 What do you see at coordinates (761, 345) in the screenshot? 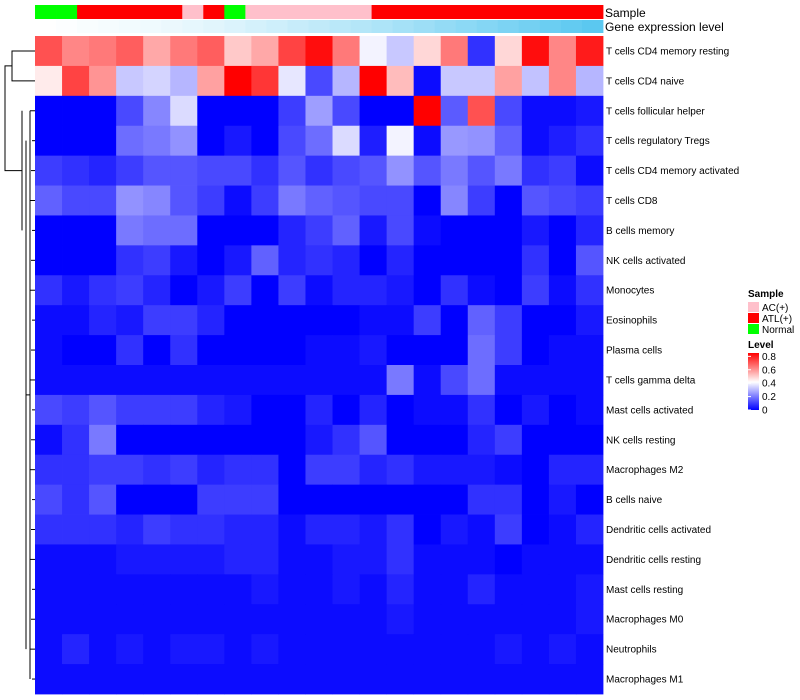
I see `level-legend-title: Level` at bounding box center [761, 345].